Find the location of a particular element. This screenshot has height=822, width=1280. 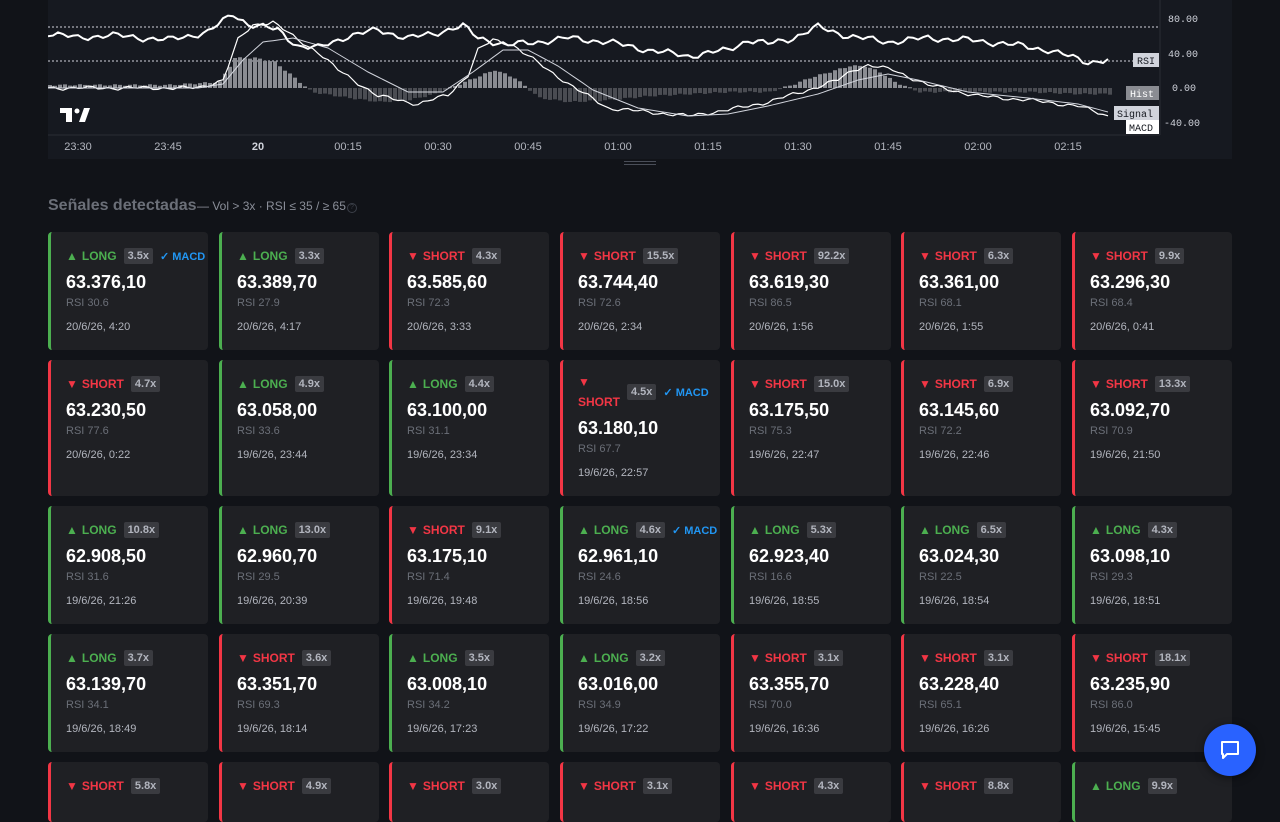

volume-multiplier-badge: 3.3x is located at coordinates (309, 256).